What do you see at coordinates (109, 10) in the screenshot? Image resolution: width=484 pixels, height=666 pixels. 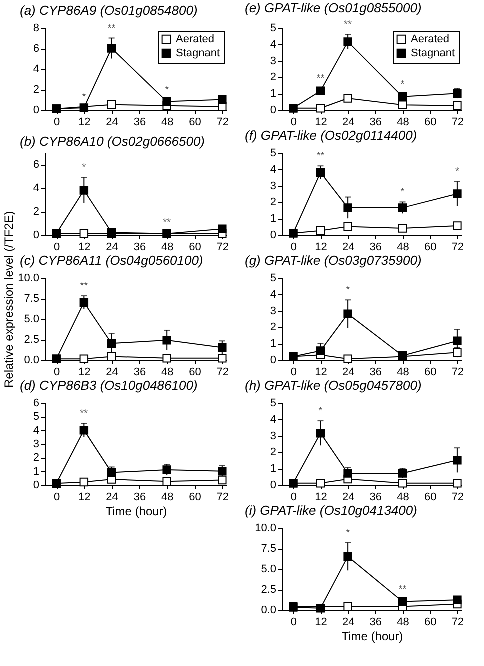 I see `chart-title: (a) CYP86A9 (Os01g0854800)` at bounding box center [109, 10].